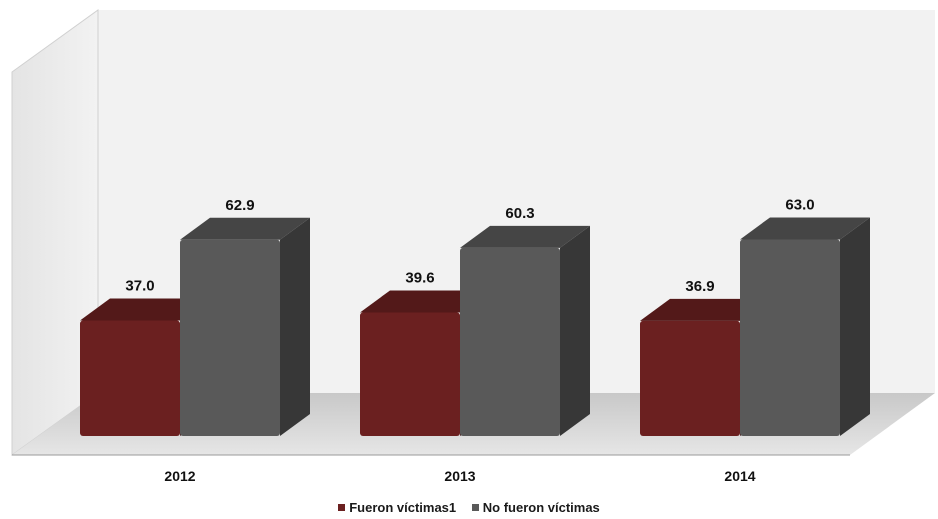  What do you see at coordinates (419, 277) in the screenshot?
I see `data-label-2013-series-1: 39.6` at bounding box center [419, 277].